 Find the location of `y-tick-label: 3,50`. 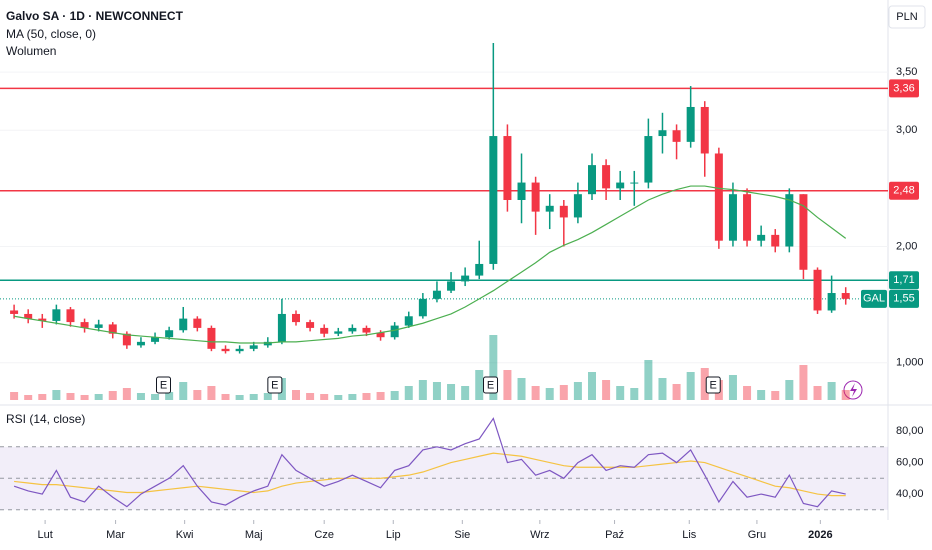

y-tick-label: 3,50 is located at coordinates (906, 72).